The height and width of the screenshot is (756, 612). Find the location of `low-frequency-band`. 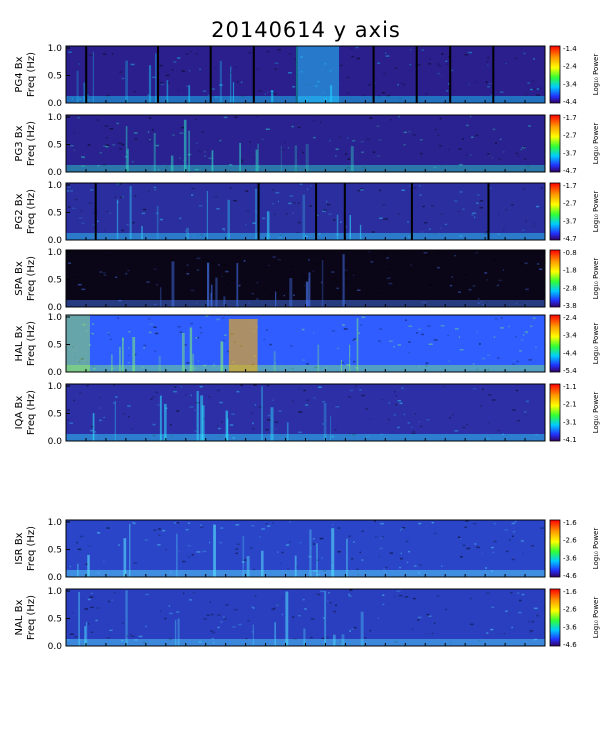

low-frequency-band is located at coordinates (305, 368).